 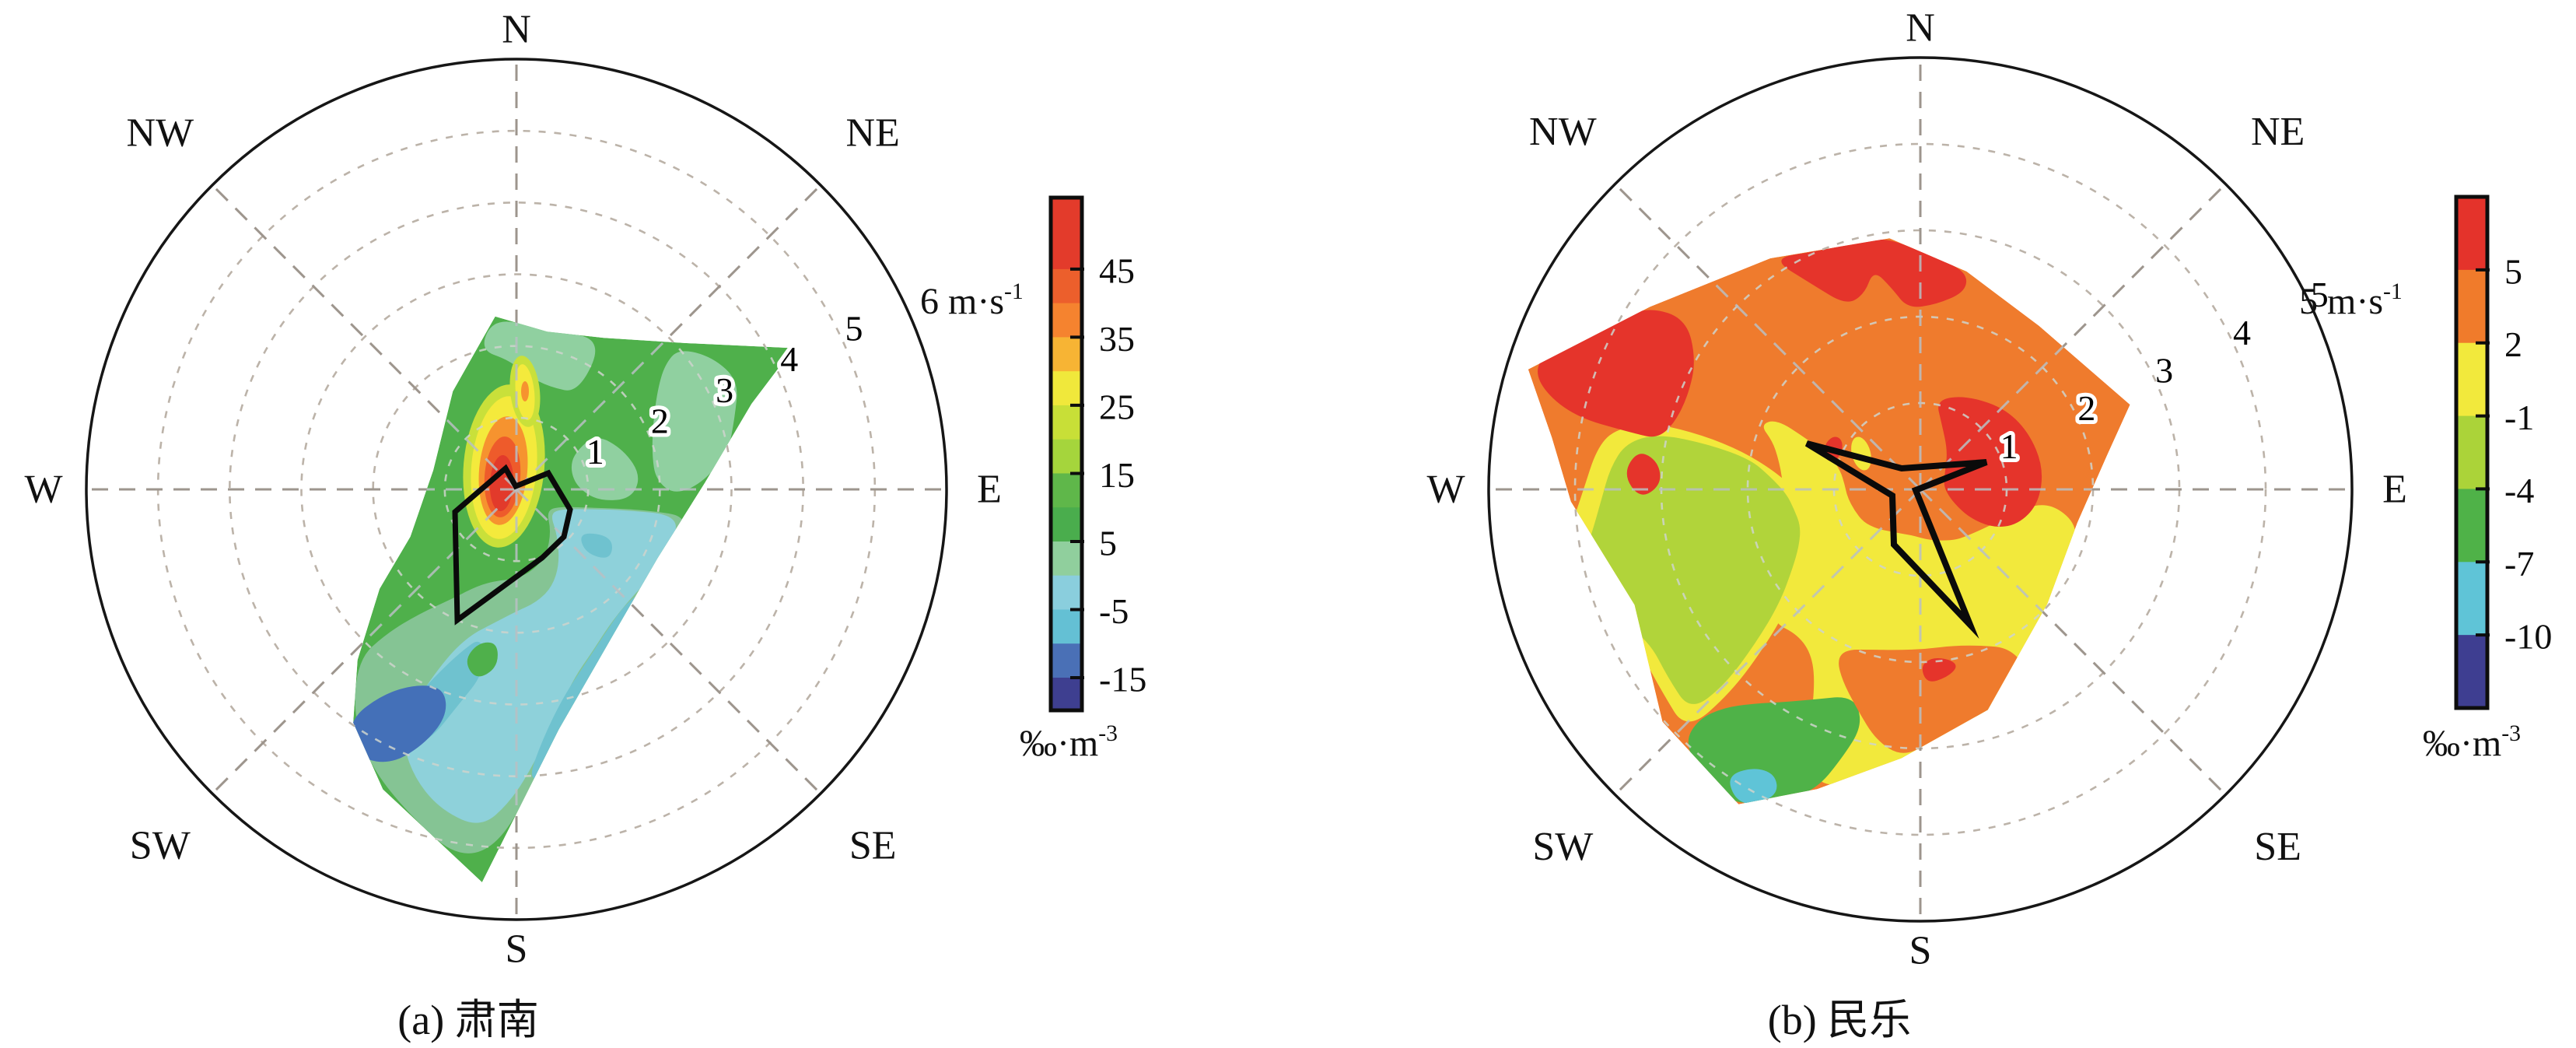 I want to click on contour-zone-lightblue-negative-region, so click(x=540, y=666).